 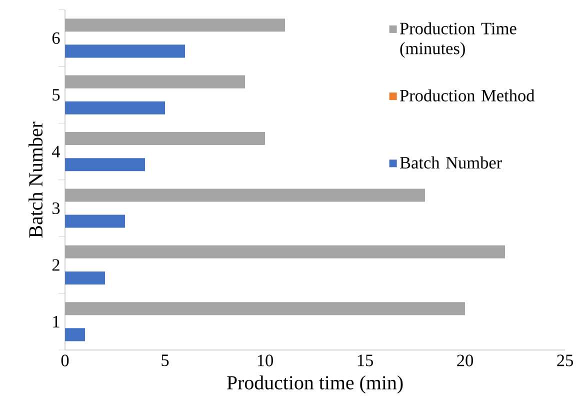 I want to click on y-tick-label: 6, so click(x=56, y=38).